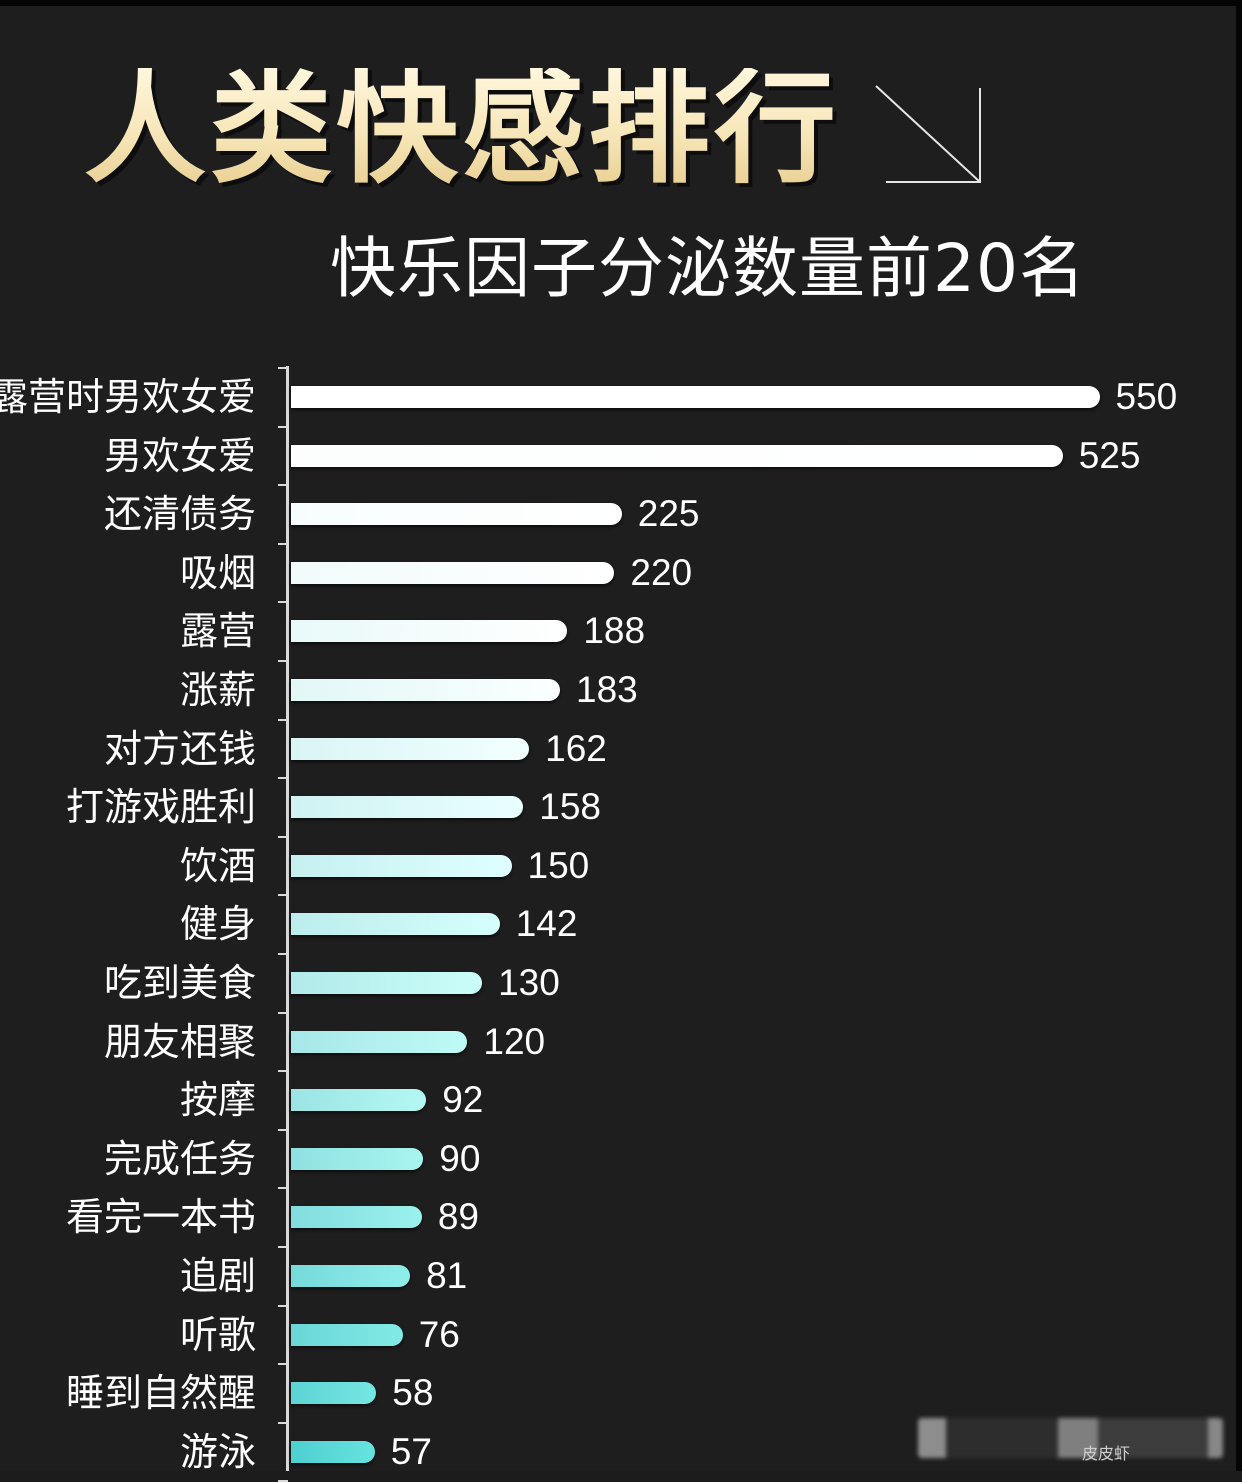  Describe the element at coordinates (618, 1452) in the screenshot. I see `bar-row: 游泳 57` at that location.